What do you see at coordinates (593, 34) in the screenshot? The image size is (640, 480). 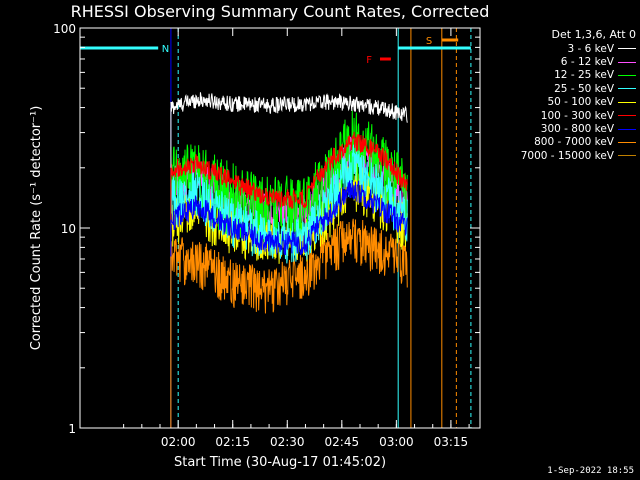 I see `legend-header: Det 1,3,6, Att 0` at bounding box center [593, 34].